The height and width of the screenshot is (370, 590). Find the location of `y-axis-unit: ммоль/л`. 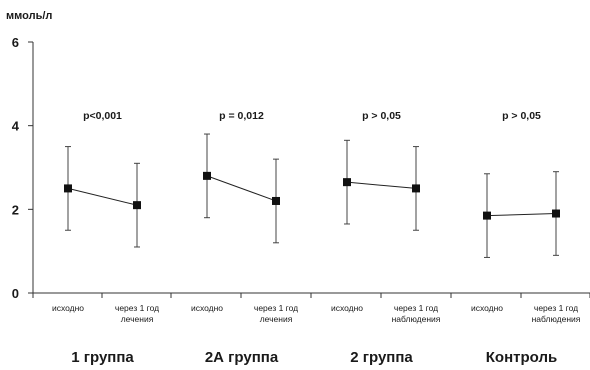

y-axis-unit: ммоль/л is located at coordinates (29, 16).